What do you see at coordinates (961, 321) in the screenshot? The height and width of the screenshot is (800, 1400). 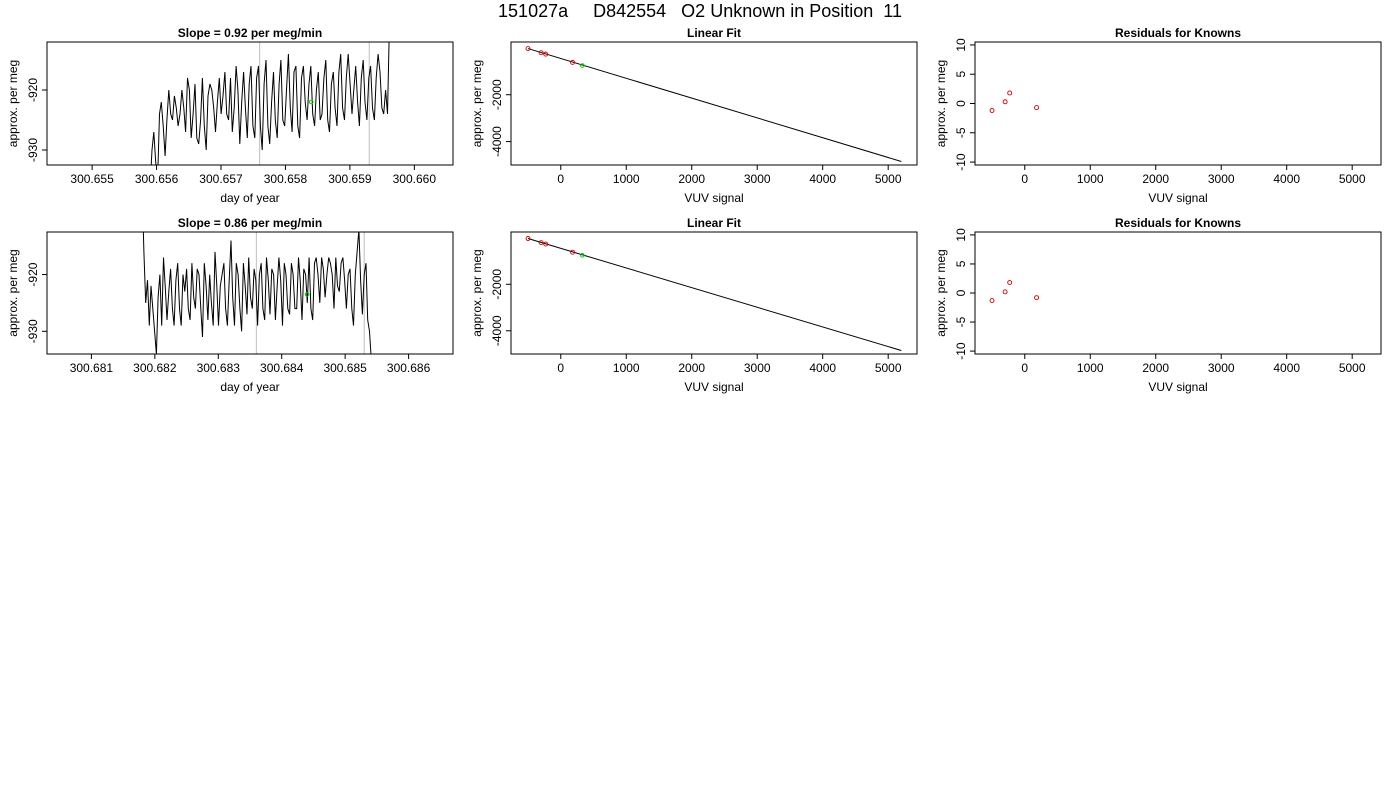 I see `y-tick-label: -5` at bounding box center [961, 321].